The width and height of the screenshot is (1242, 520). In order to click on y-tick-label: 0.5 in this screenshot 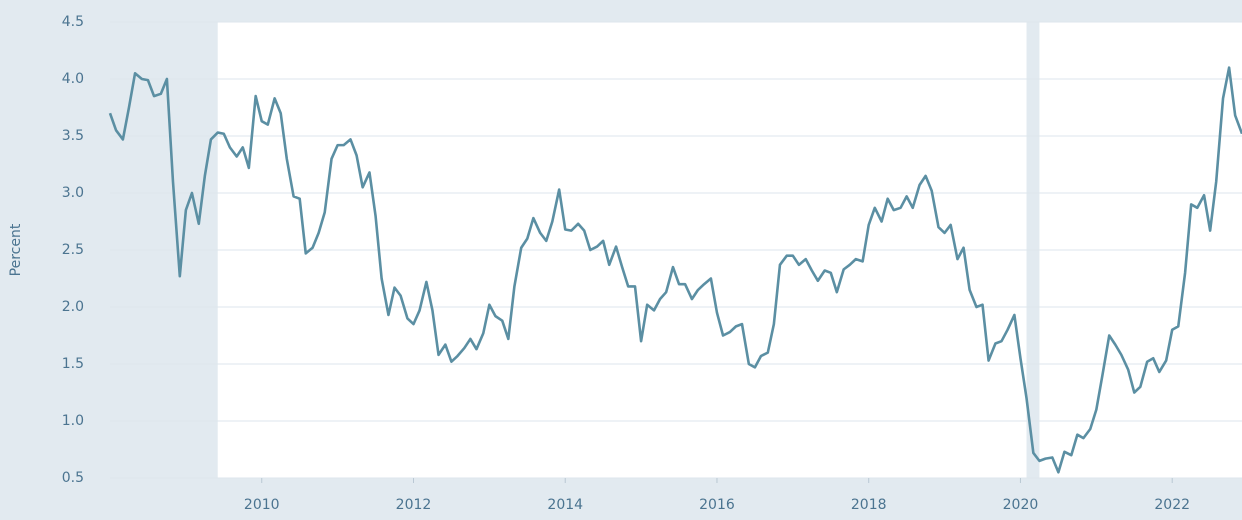, I will do `click(73, 478)`.